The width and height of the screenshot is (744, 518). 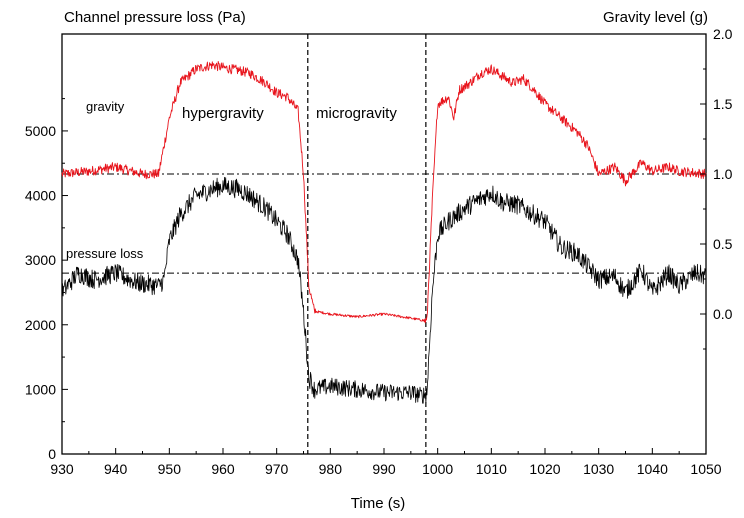 I want to click on x-tick-label-930: 930, so click(x=62, y=469).